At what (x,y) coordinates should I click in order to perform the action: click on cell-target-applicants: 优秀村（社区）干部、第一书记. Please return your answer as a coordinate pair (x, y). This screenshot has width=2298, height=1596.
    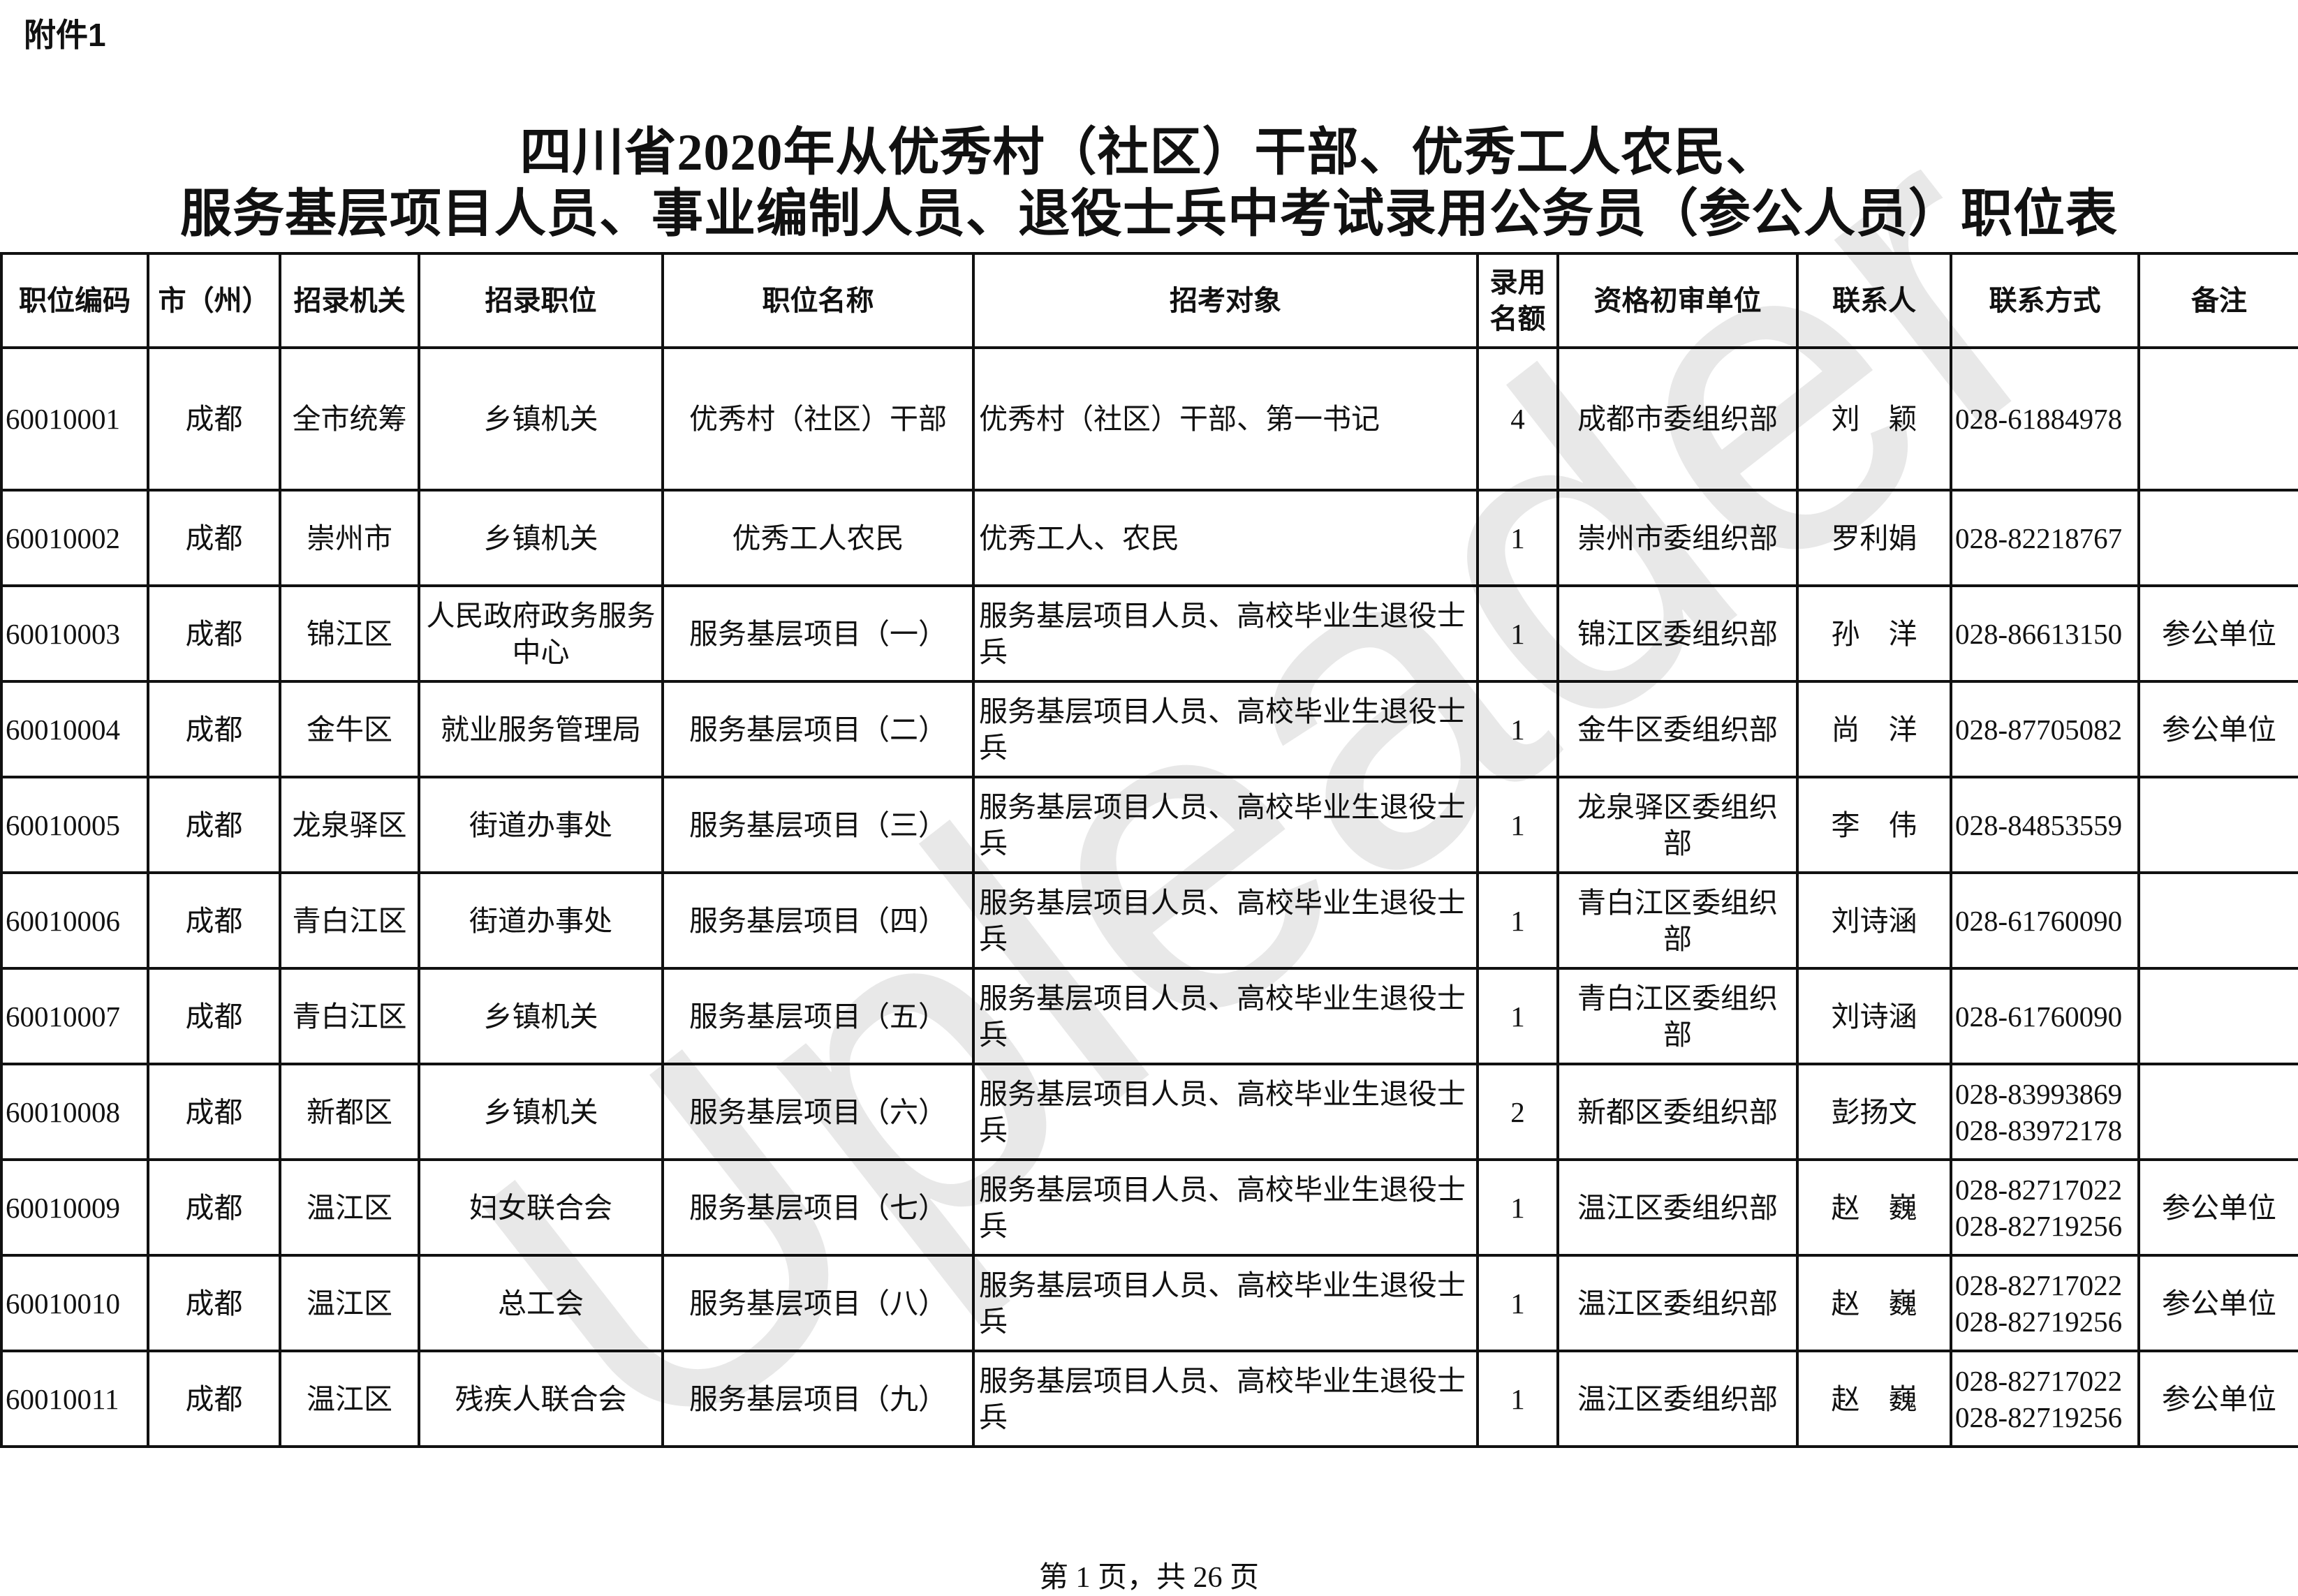
    Looking at the image, I should click on (1226, 419).